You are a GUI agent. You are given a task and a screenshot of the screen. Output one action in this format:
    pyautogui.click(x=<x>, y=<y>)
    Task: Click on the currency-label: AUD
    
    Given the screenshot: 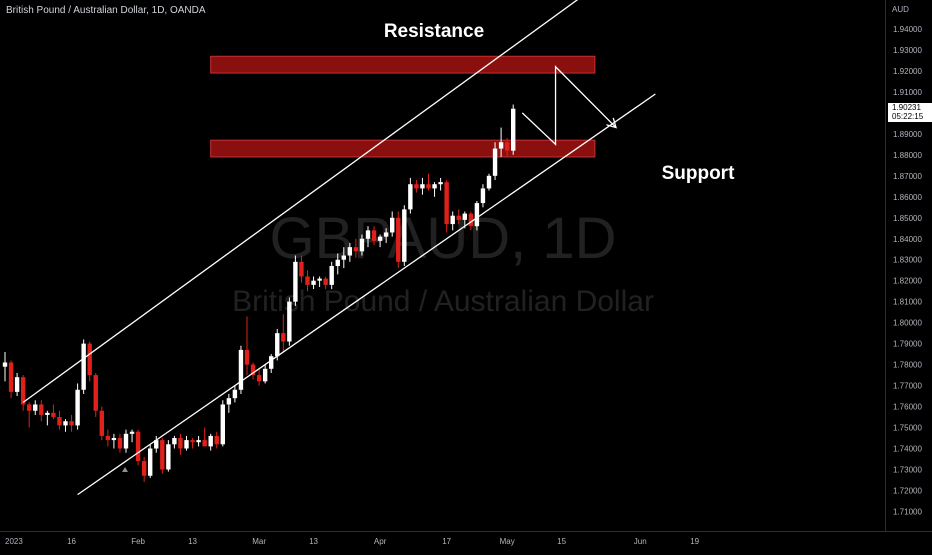 What is the action you would take?
    pyautogui.click(x=900, y=9)
    